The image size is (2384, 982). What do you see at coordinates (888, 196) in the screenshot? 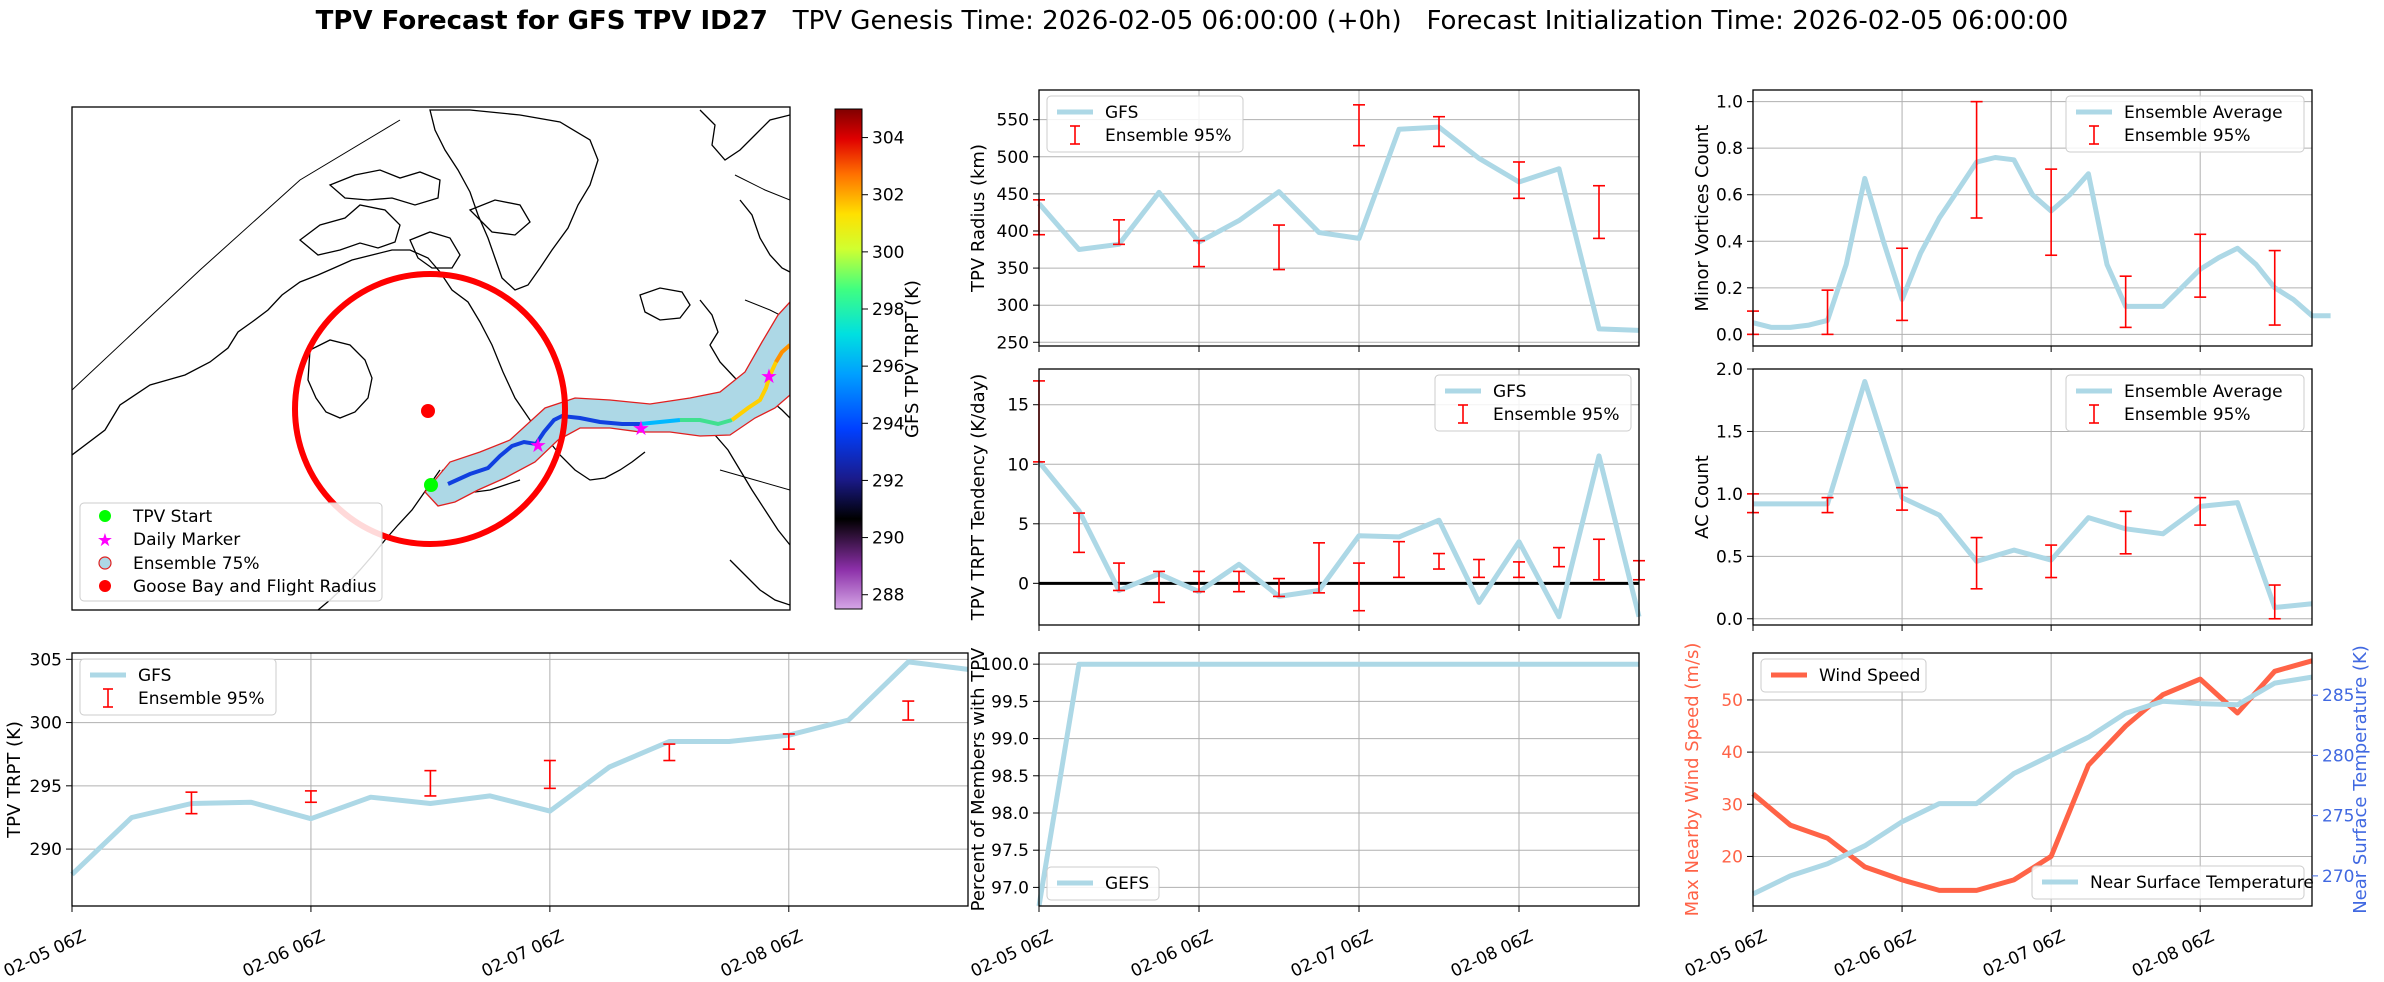
I see `colorbar-tick-label: 302` at bounding box center [888, 196].